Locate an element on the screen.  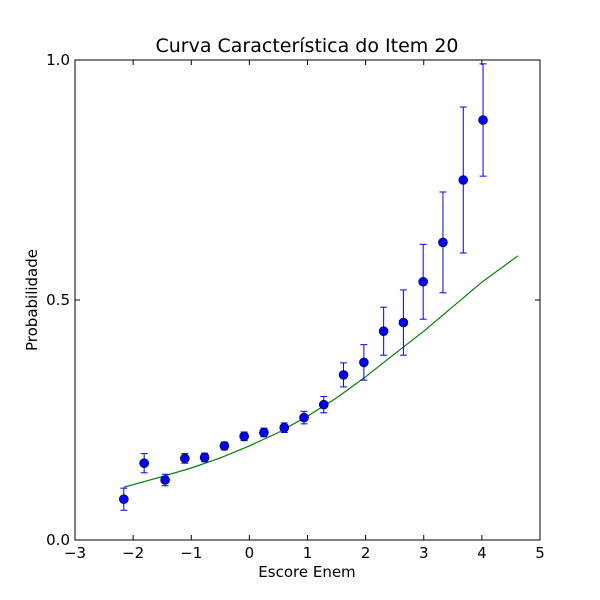
x-tick-label: −3 is located at coordinates (75, 553).